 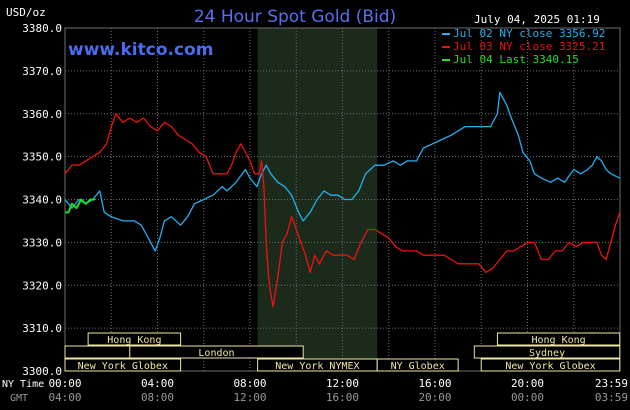 I want to click on session-label: NY Globex, so click(x=418, y=366).